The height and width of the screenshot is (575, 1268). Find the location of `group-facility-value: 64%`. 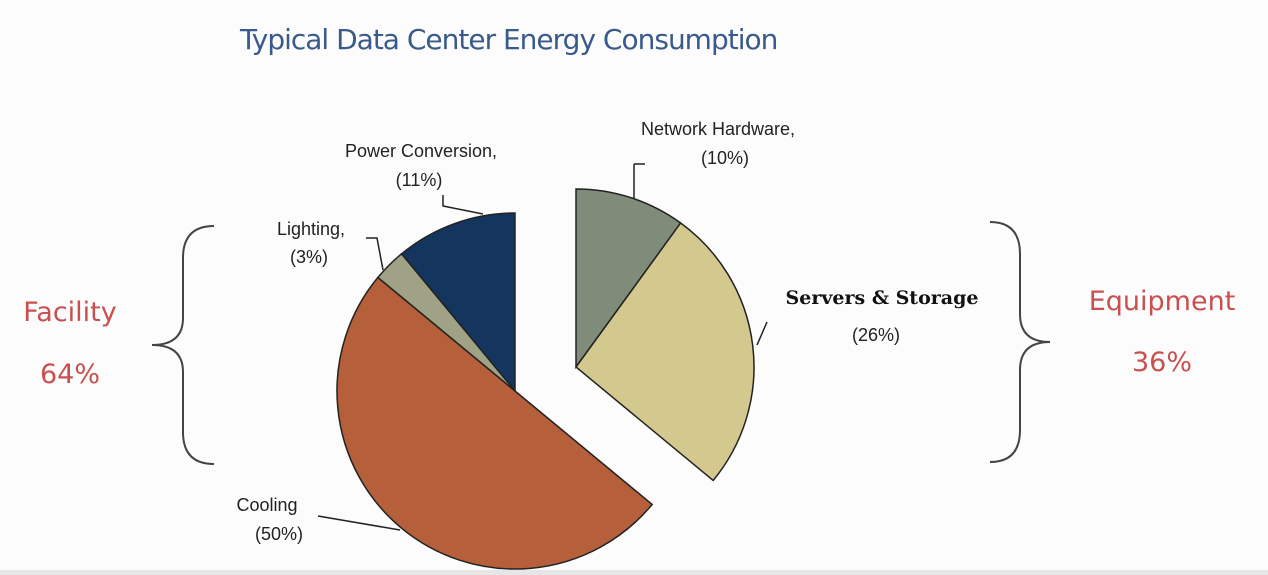

group-facility-value: 64% is located at coordinates (70, 374).